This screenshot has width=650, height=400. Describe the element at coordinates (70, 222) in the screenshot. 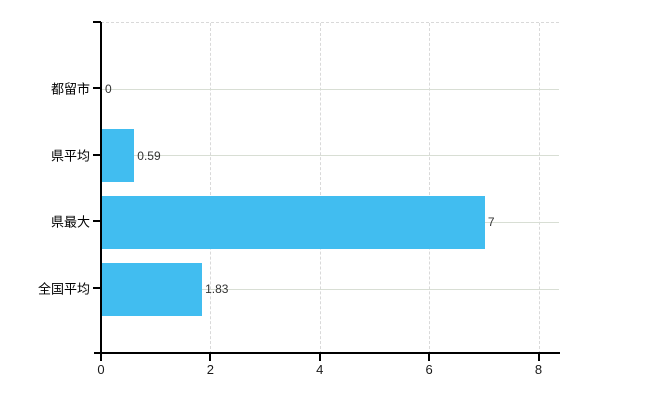

I see `category-label: 県最大` at that location.